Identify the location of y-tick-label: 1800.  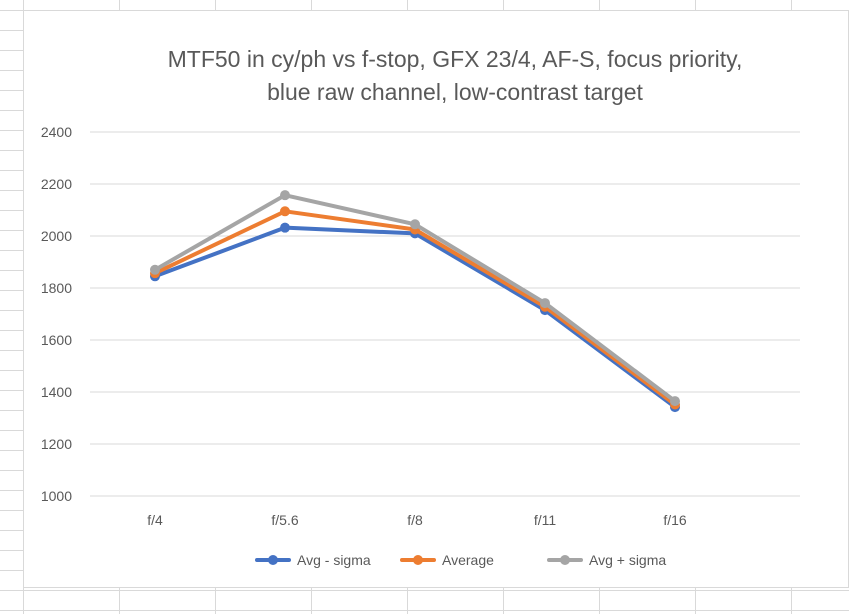
(56, 288).